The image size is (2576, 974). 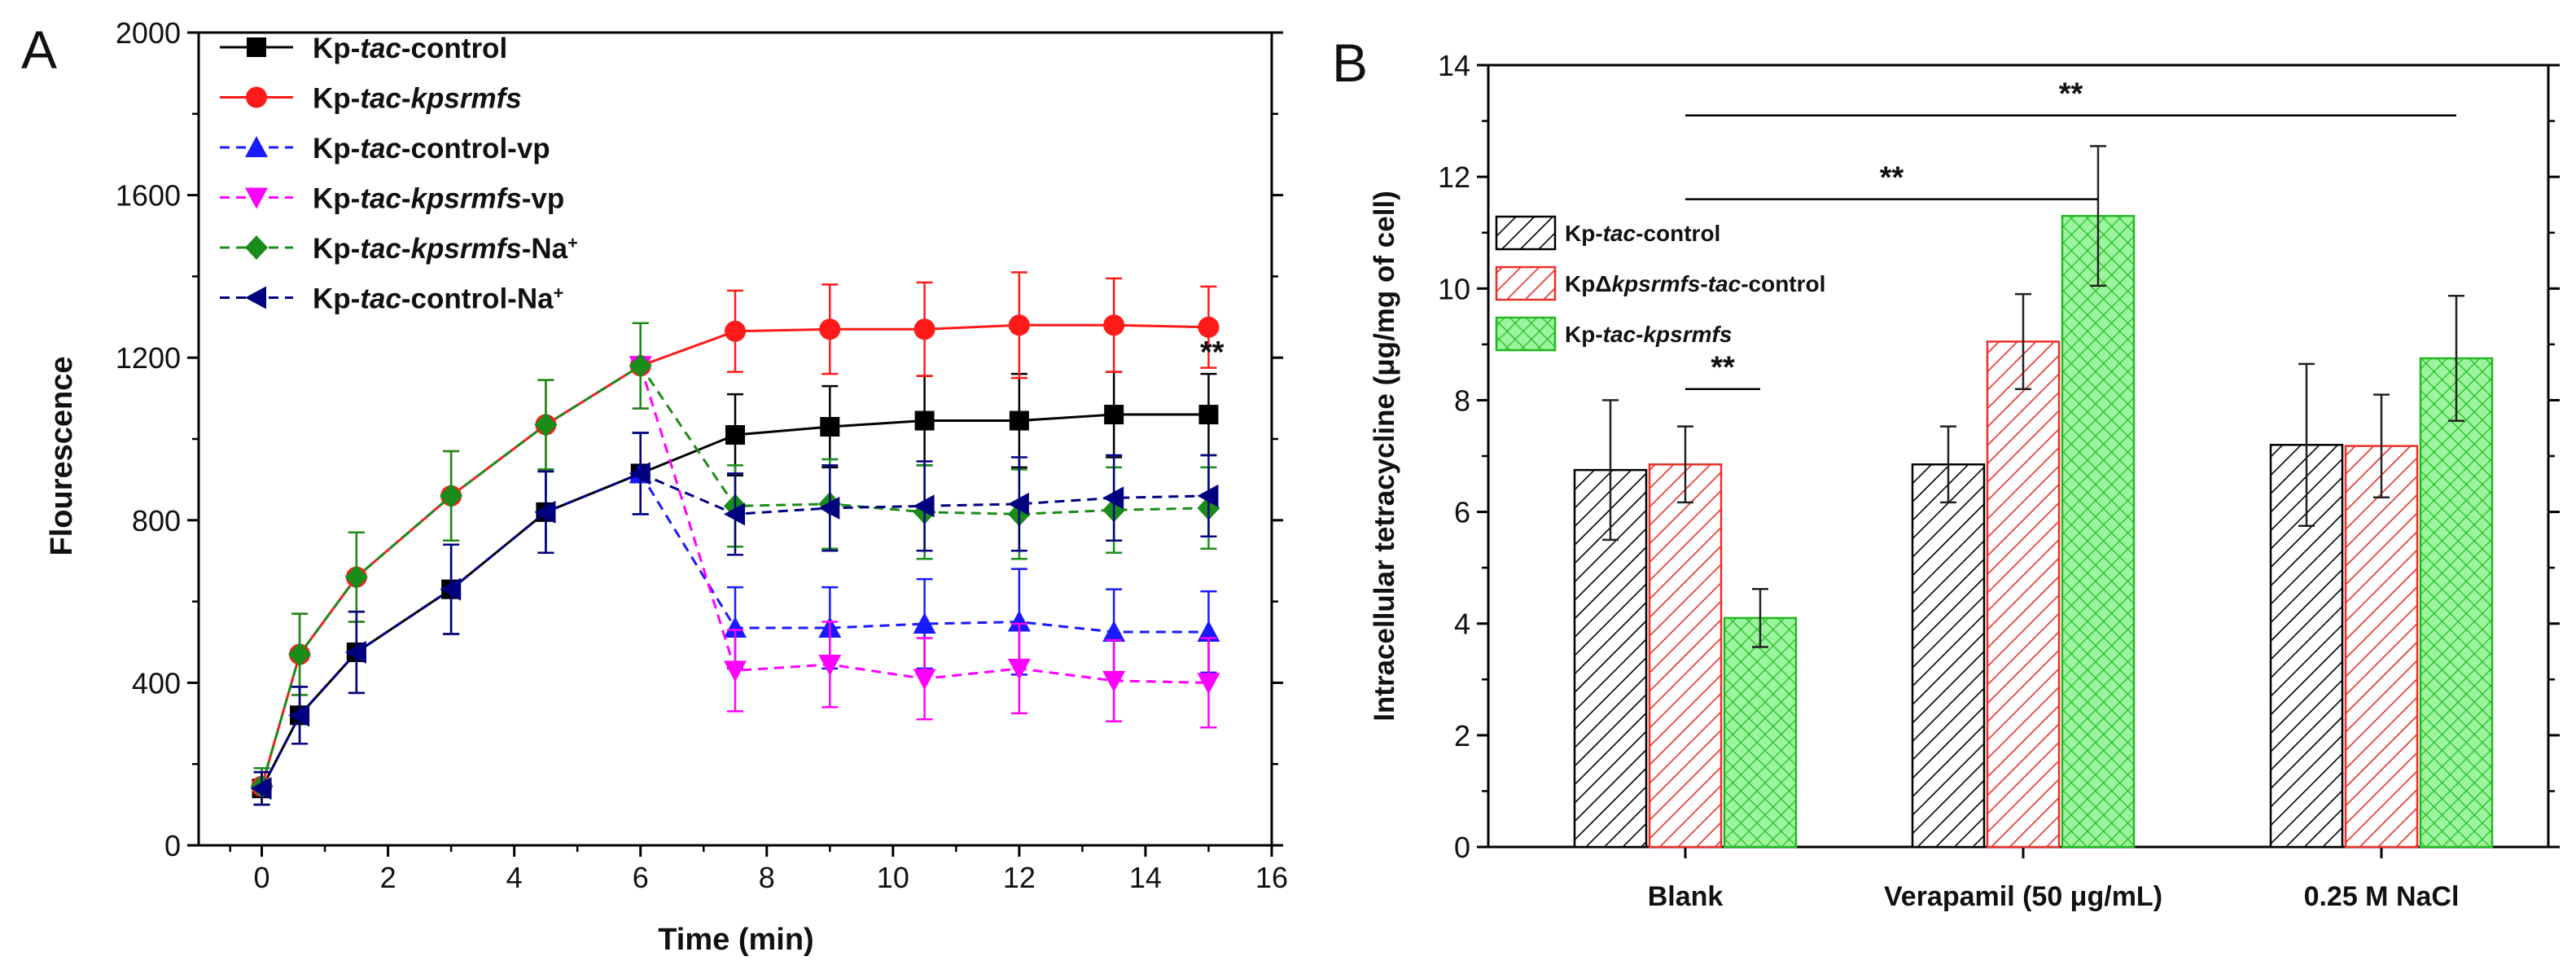 What do you see at coordinates (148, 358) in the screenshot?
I see `y-tick-label: 1200` at bounding box center [148, 358].